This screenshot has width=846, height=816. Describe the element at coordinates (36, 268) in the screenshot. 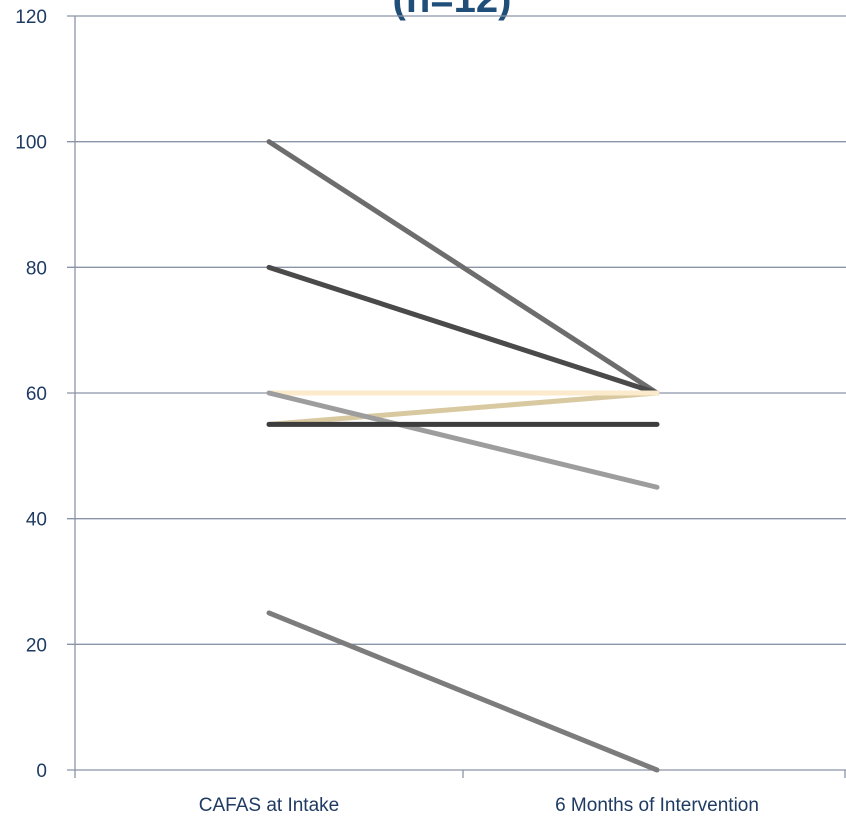

I see `y-tick-label: 80` at that location.